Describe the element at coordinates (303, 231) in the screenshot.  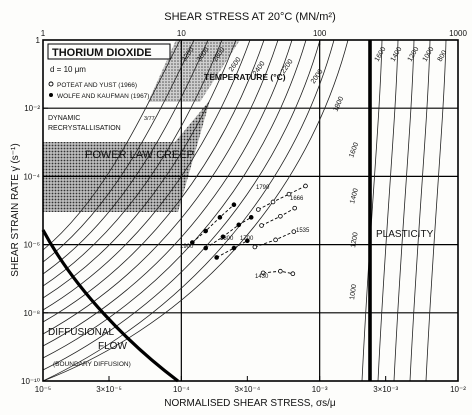
I see `data-label-1535: 1535` at that location.